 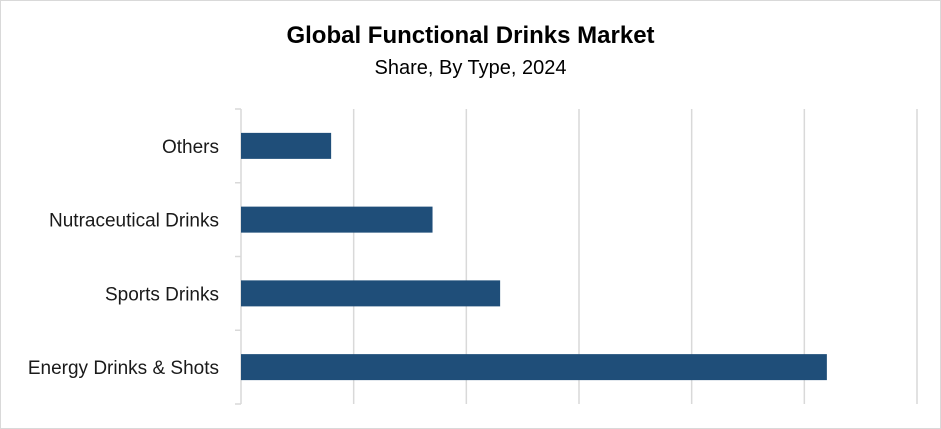 I want to click on category-label: Sports Drinks, so click(x=162, y=294).